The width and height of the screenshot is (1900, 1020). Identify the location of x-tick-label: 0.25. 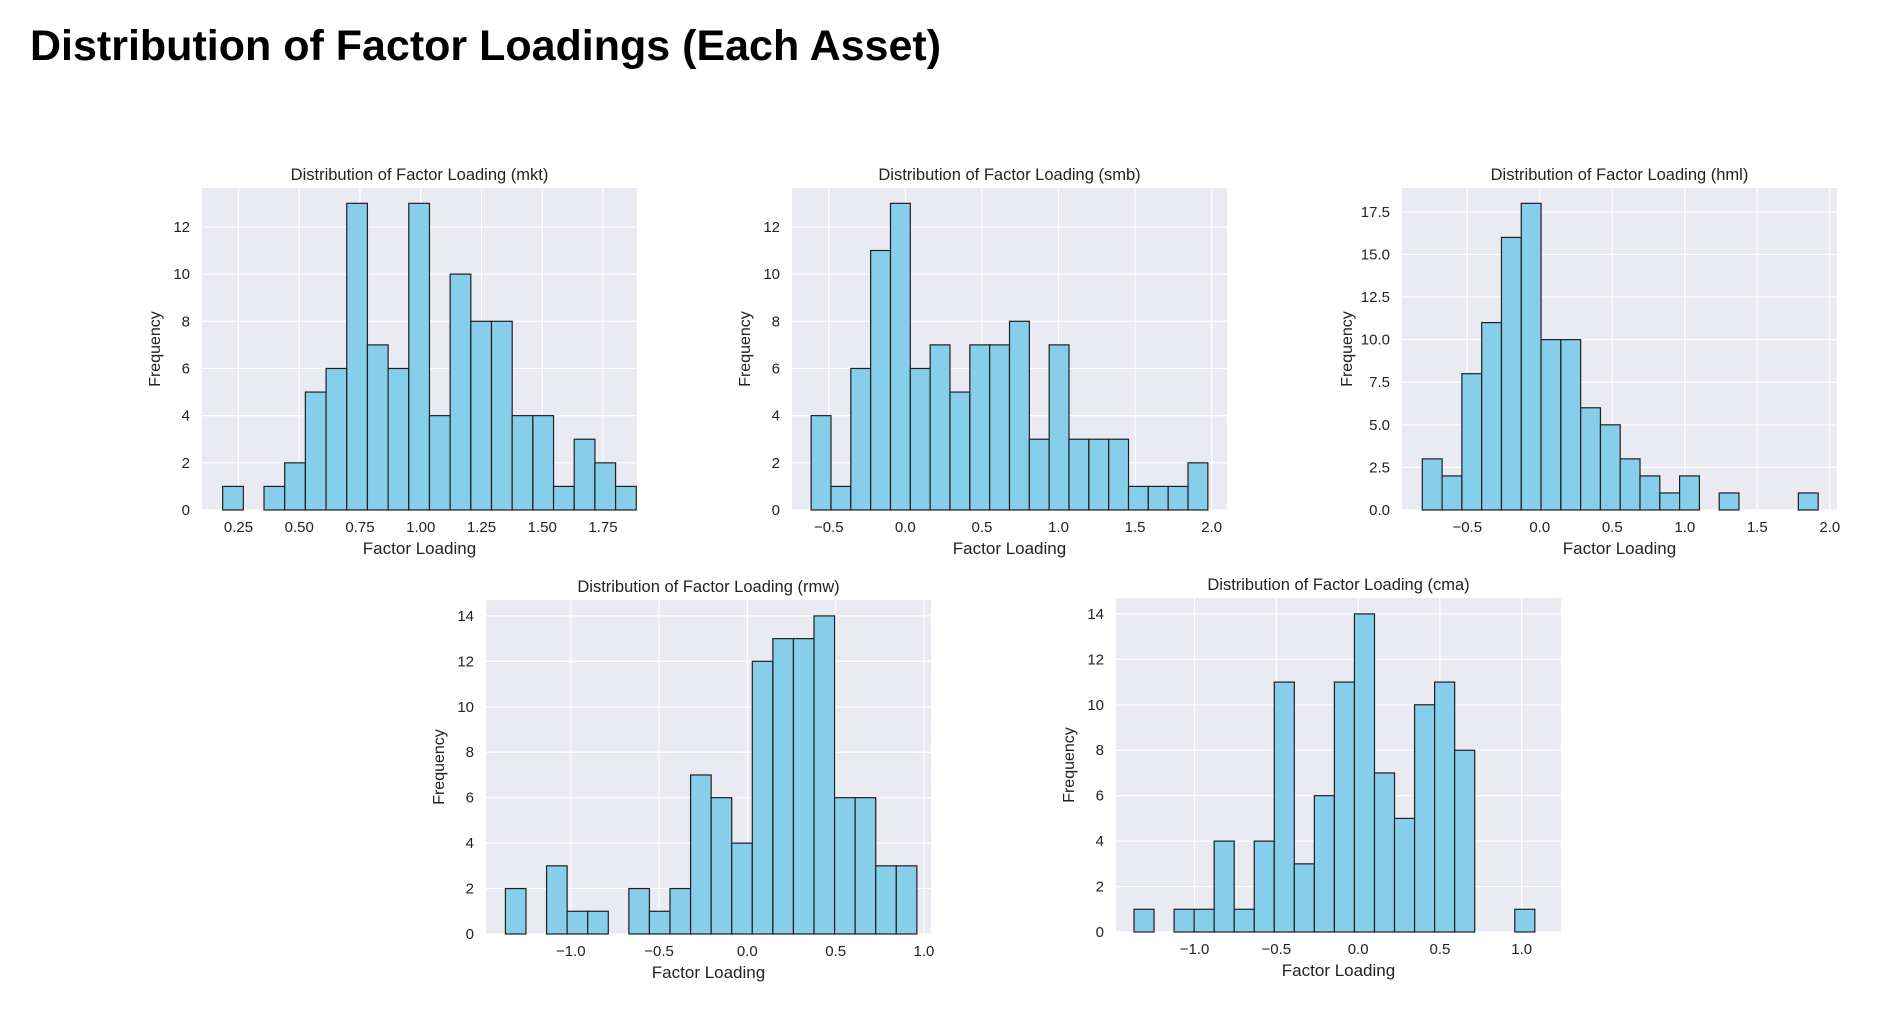
(238, 527).